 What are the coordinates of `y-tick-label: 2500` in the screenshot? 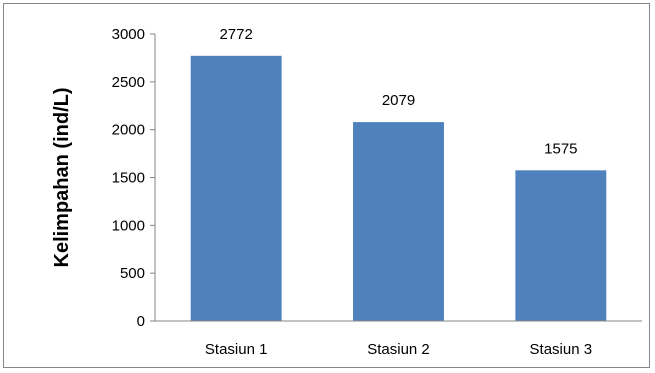 It's located at (128, 82).